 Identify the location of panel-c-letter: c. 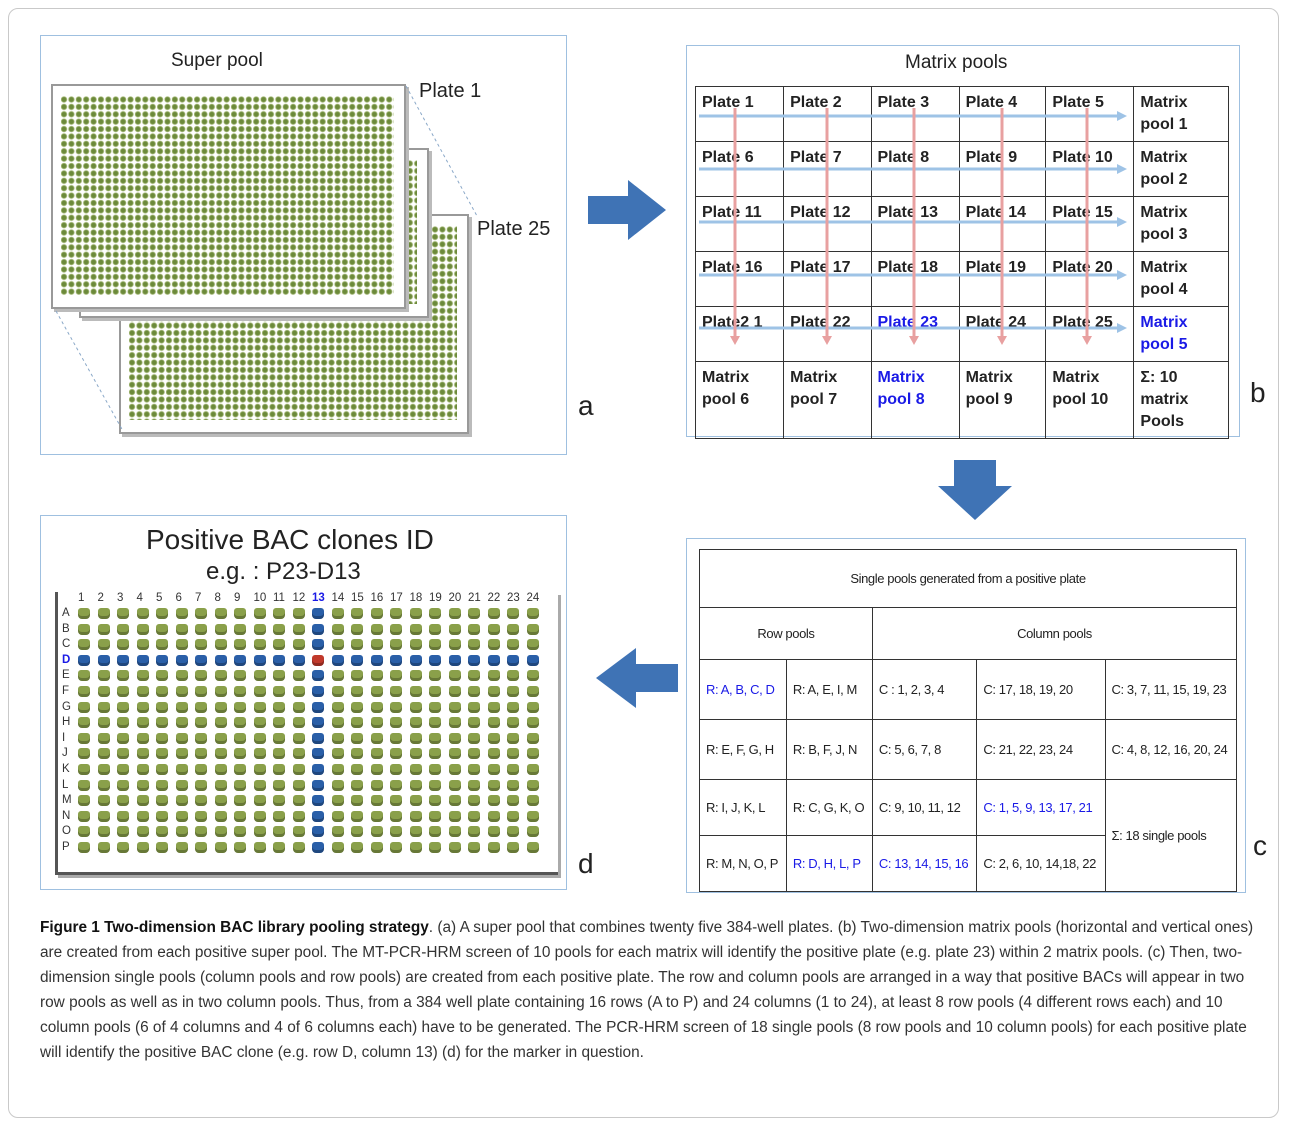
(1260, 845).